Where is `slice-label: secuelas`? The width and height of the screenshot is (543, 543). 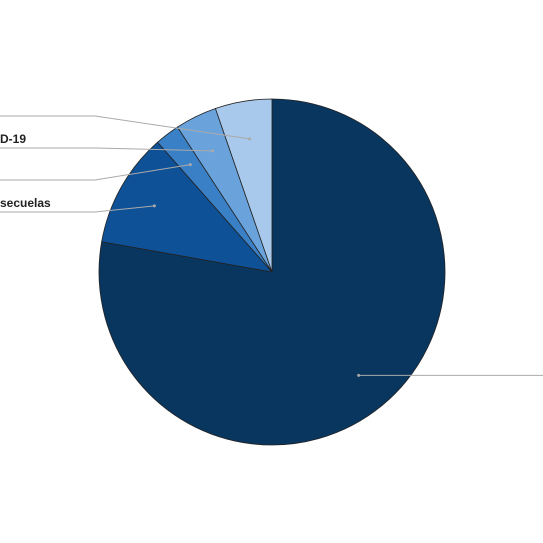
slice-label: secuelas is located at coordinates (25, 203).